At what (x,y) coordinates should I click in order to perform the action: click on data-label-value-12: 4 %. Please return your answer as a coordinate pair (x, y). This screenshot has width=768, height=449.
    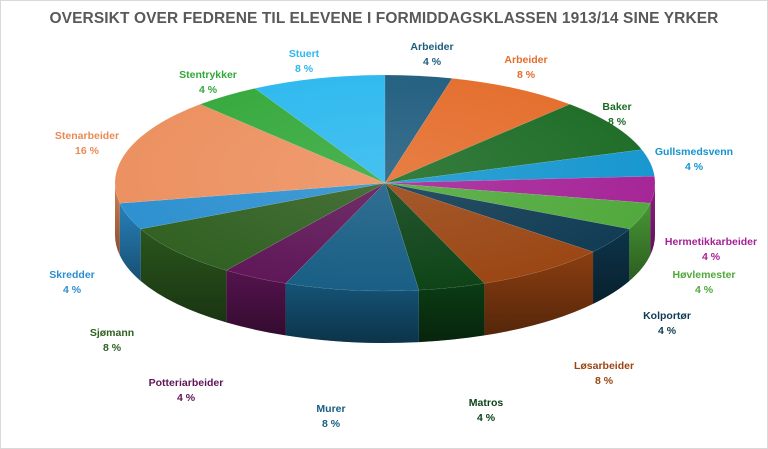
    Looking at the image, I should click on (72, 290).